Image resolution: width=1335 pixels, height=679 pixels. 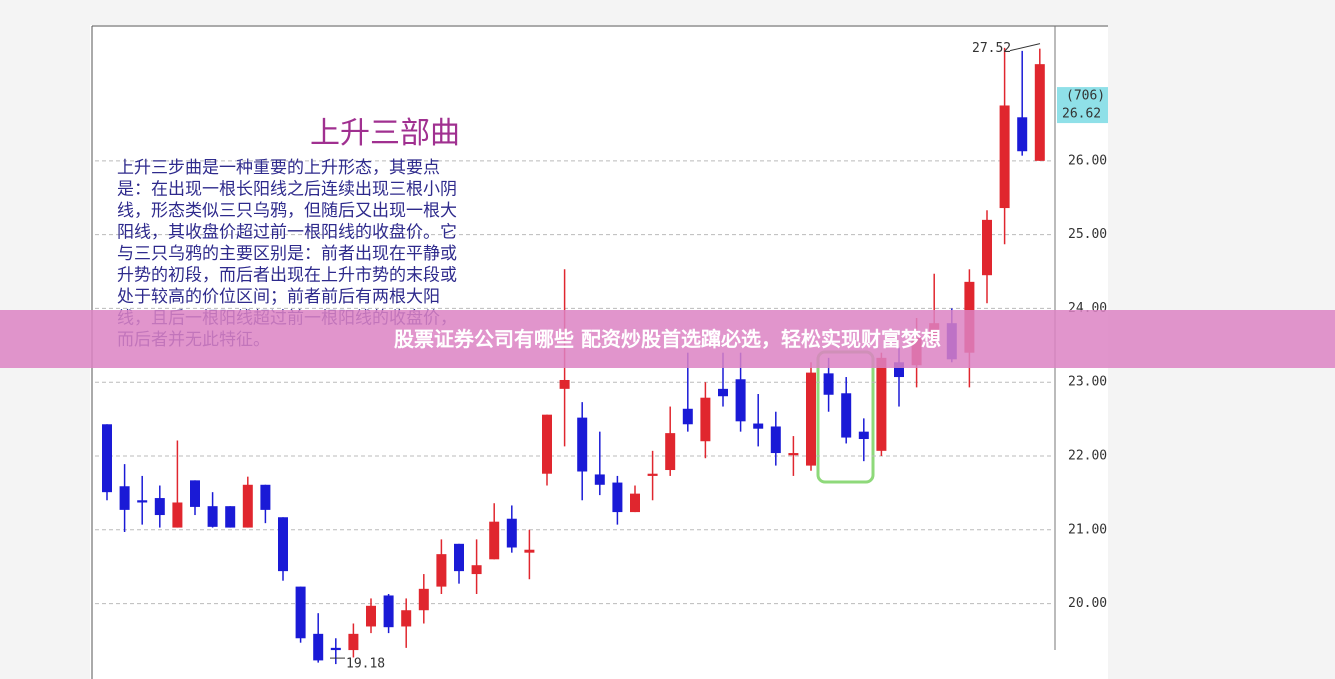 I want to click on banner: 股票证券公司有哪些 配资炒股首选蹿必选，轻松实现财富梦想, so click(x=667, y=339).